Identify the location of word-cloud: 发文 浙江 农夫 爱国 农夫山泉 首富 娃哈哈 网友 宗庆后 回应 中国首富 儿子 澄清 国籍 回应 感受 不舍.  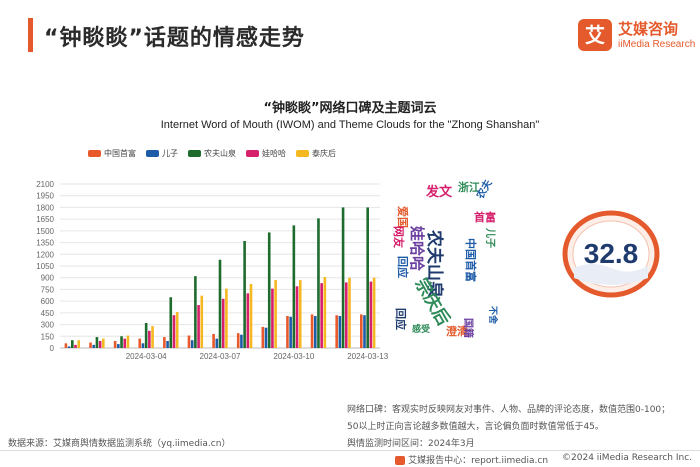
(453, 263).